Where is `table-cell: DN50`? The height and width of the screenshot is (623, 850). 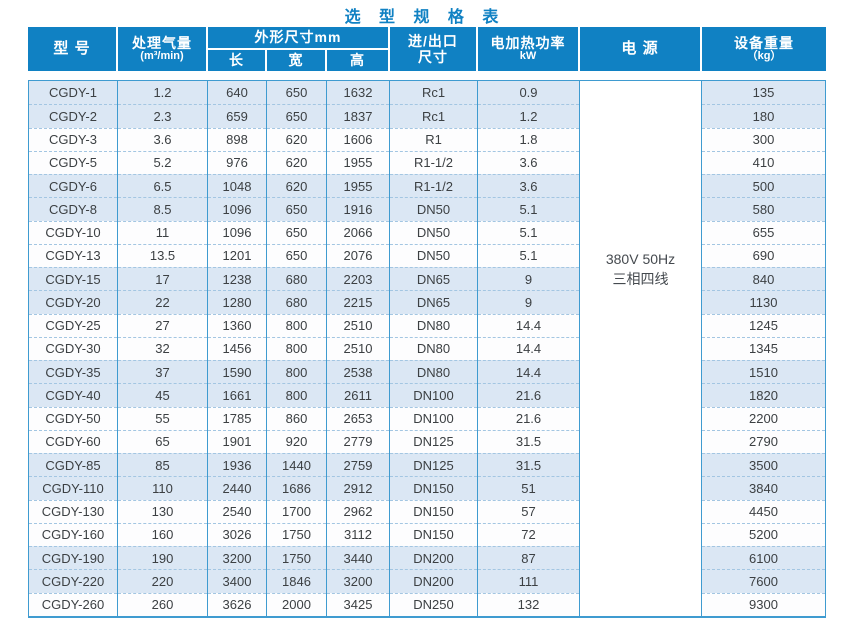
table-cell: DN50 is located at coordinates (433, 232).